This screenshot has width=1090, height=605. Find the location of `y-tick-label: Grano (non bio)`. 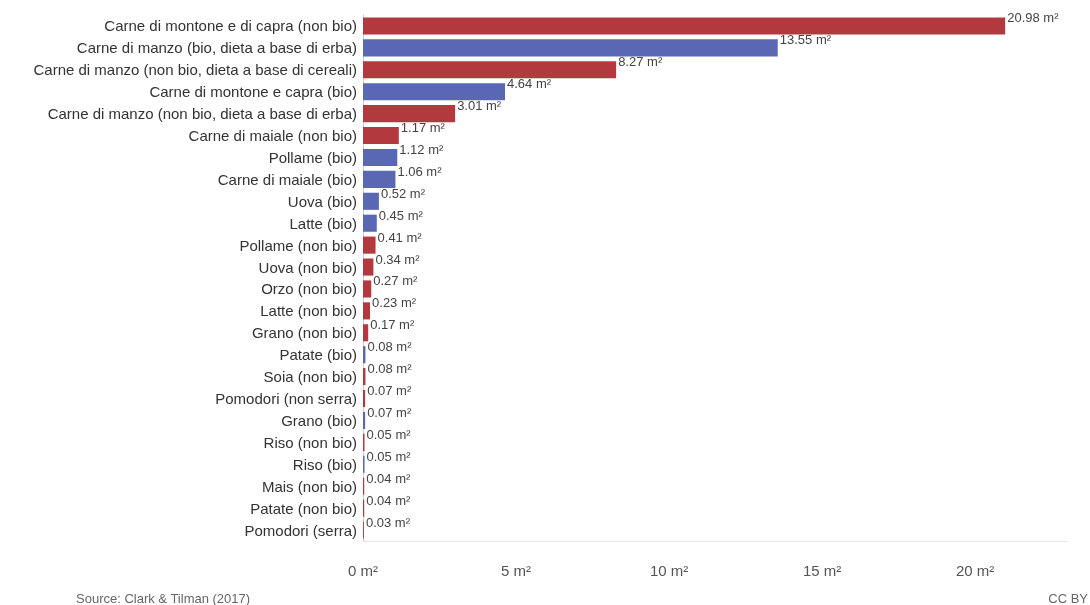

y-tick-label: Grano (non bio) is located at coordinates (304, 333).